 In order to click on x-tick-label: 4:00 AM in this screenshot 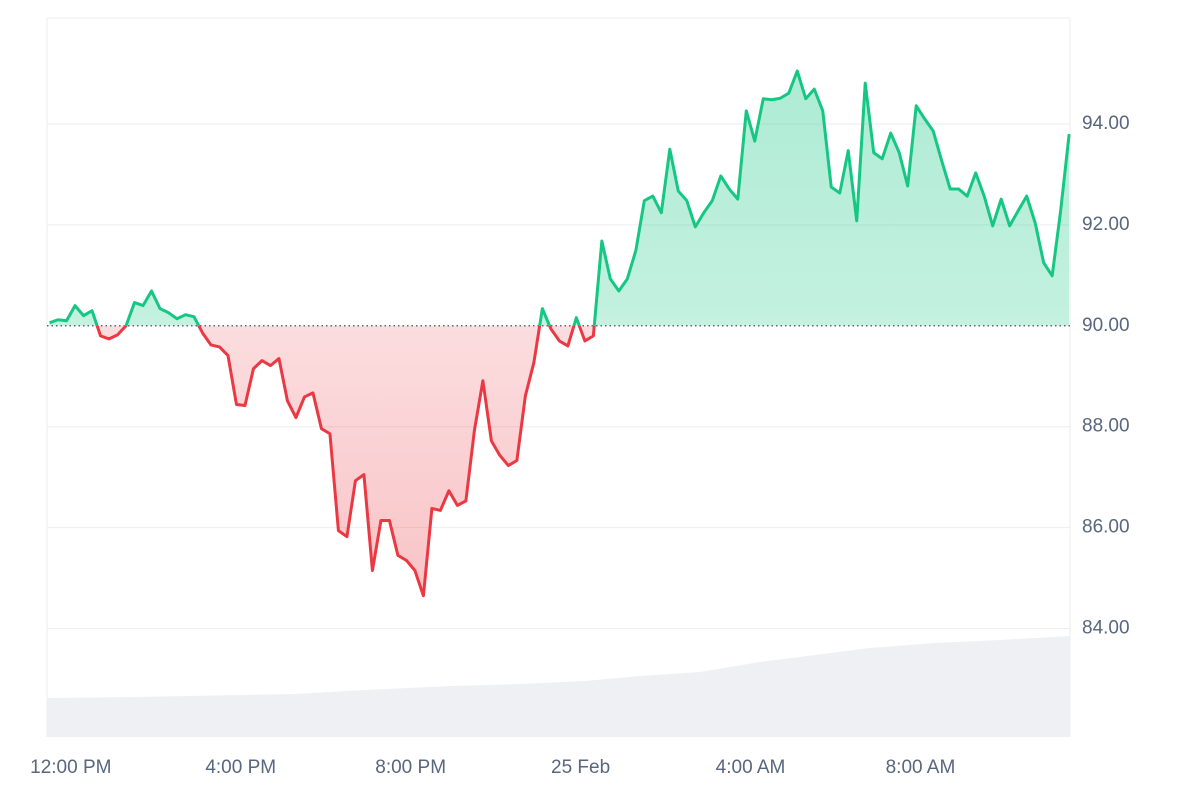, I will do `click(751, 767)`.